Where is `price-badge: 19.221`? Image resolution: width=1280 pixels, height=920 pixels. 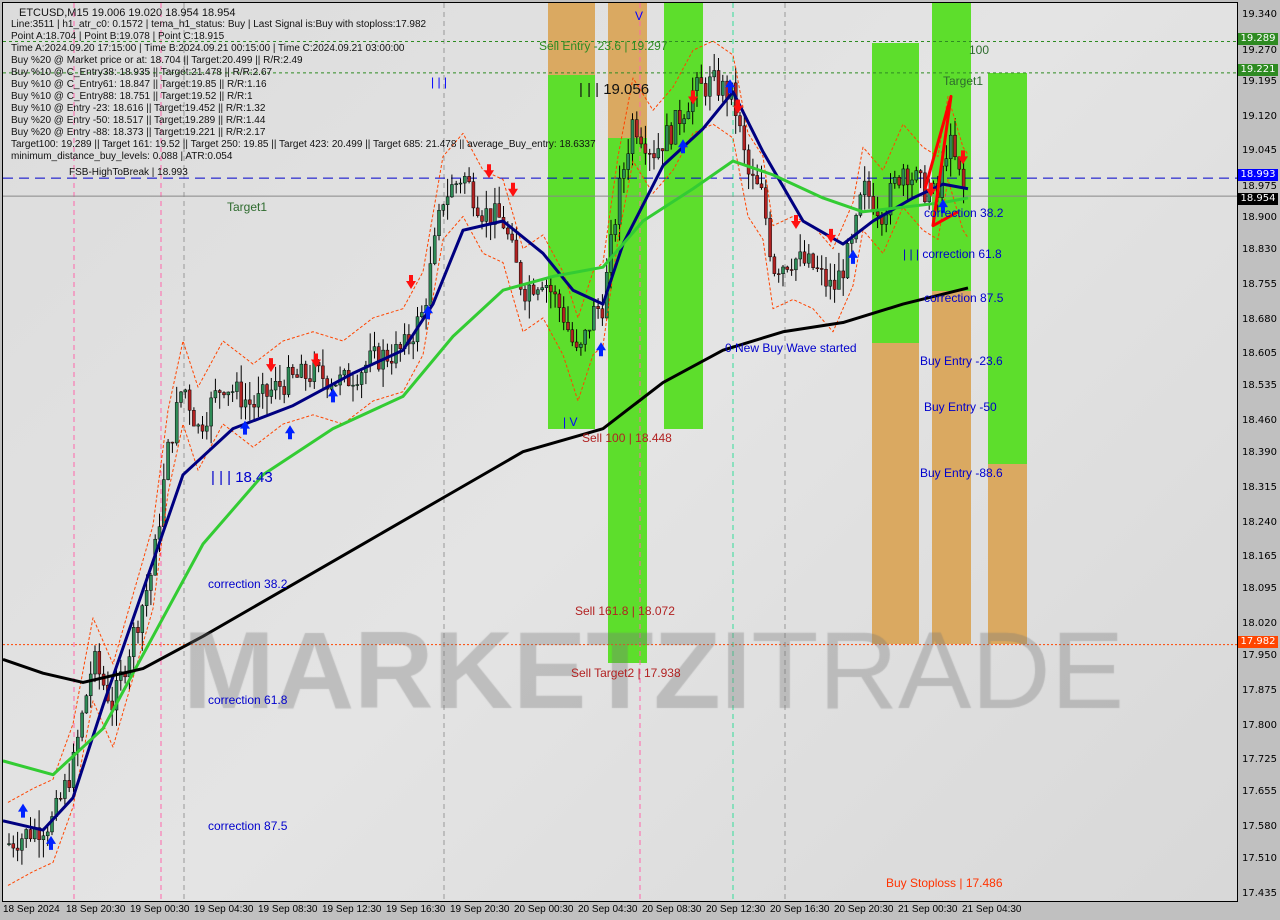
price-badge: 19.221 is located at coordinates (1258, 69).